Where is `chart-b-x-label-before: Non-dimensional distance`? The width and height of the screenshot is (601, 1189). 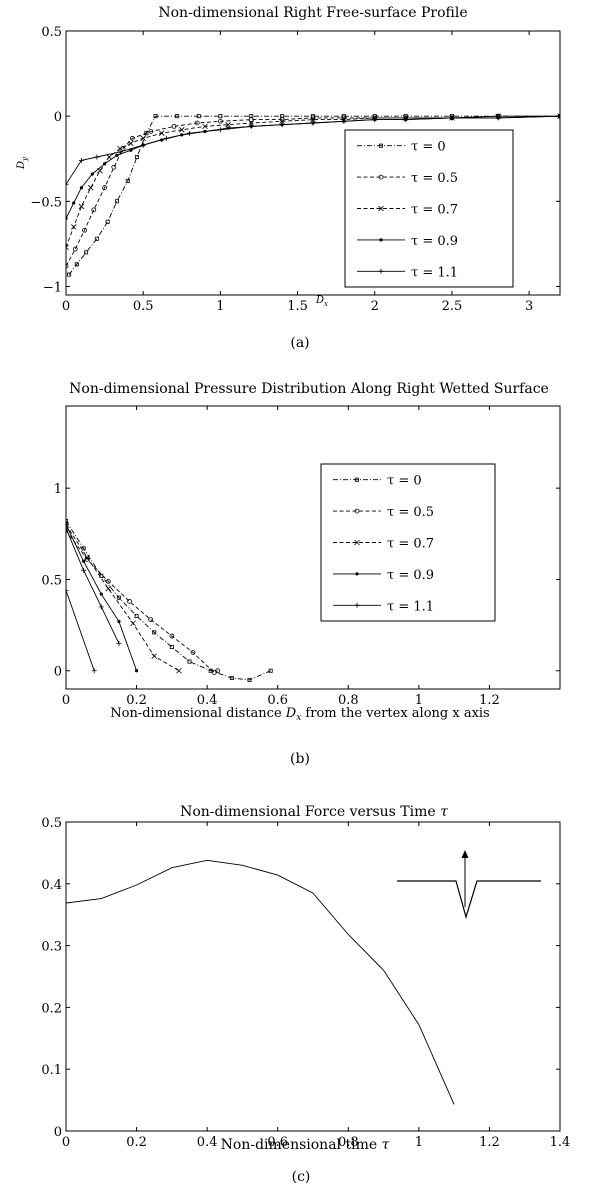 chart-b-x-label-before: Non-dimensional distance is located at coordinates (198, 713).